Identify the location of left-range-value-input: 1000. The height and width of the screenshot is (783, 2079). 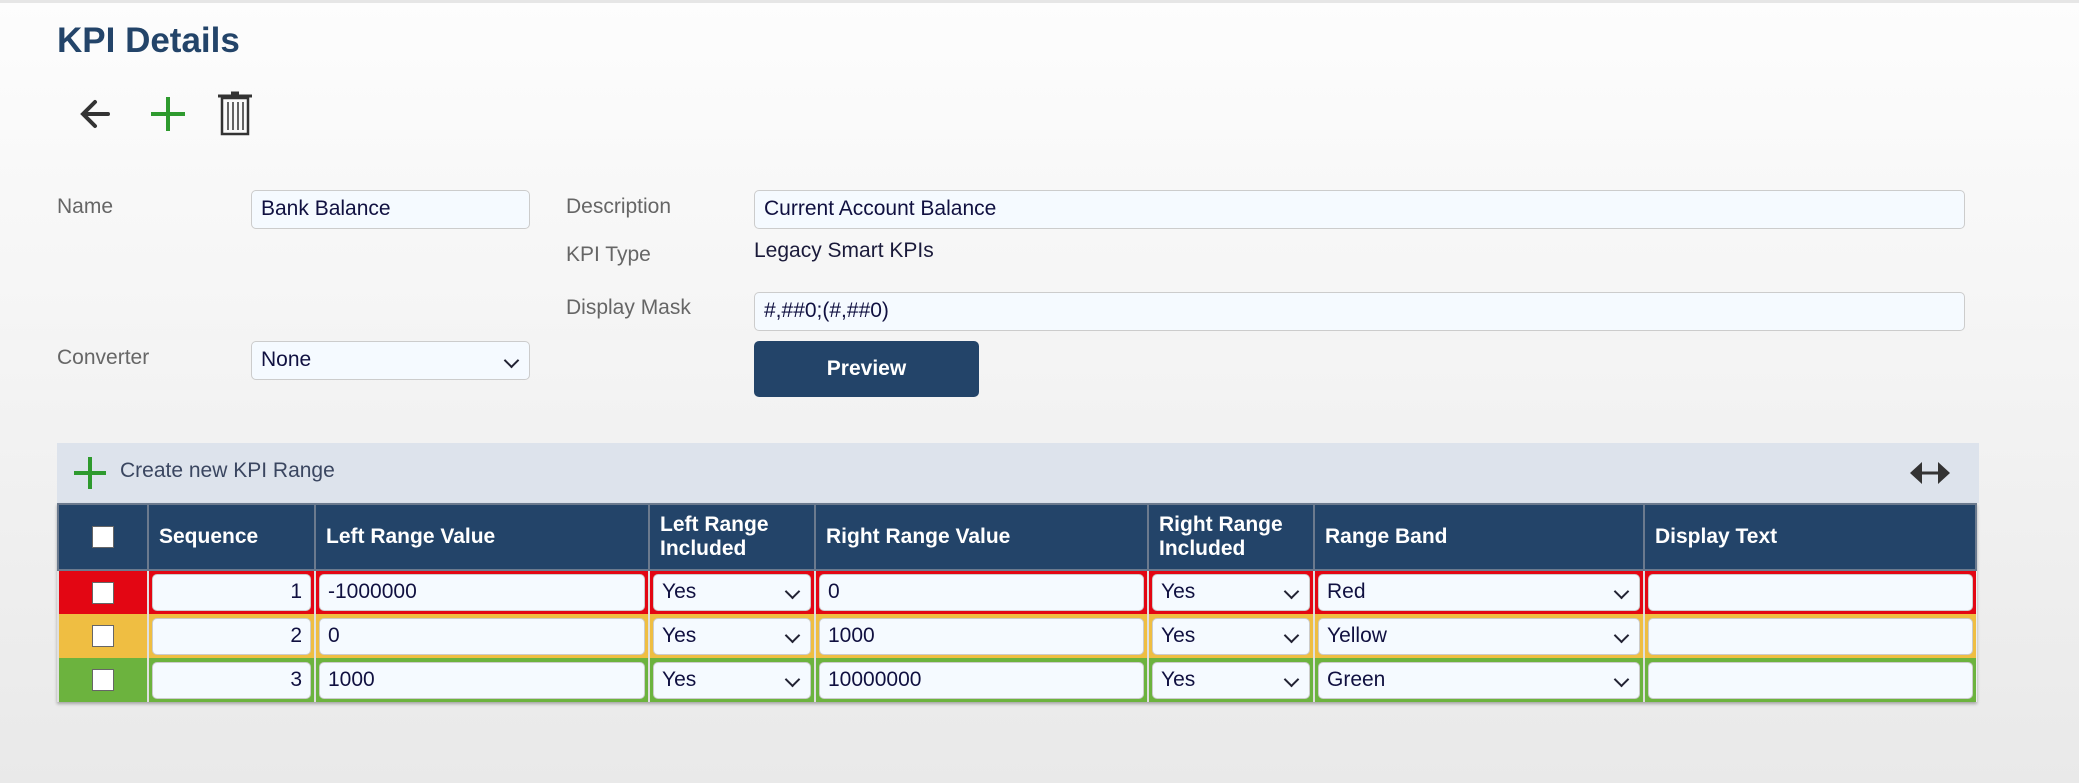
(482, 680).